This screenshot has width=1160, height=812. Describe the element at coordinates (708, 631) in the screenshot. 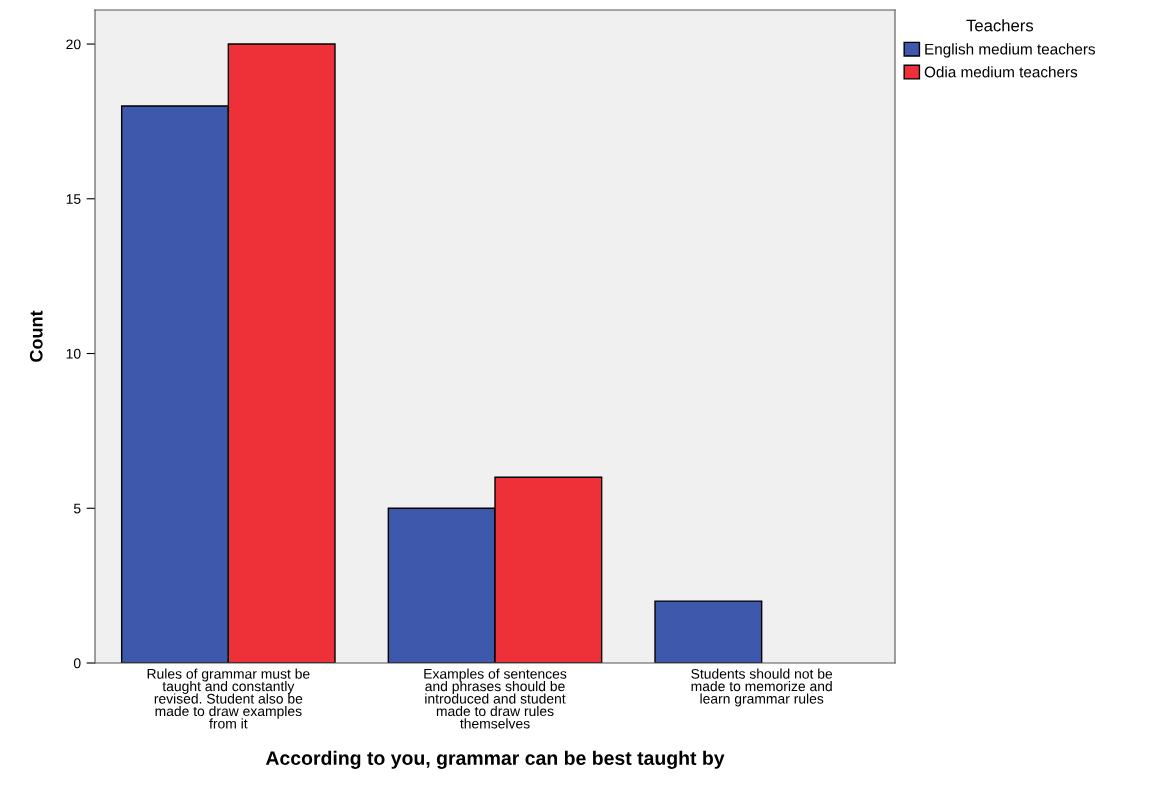

I see `bar` at that location.